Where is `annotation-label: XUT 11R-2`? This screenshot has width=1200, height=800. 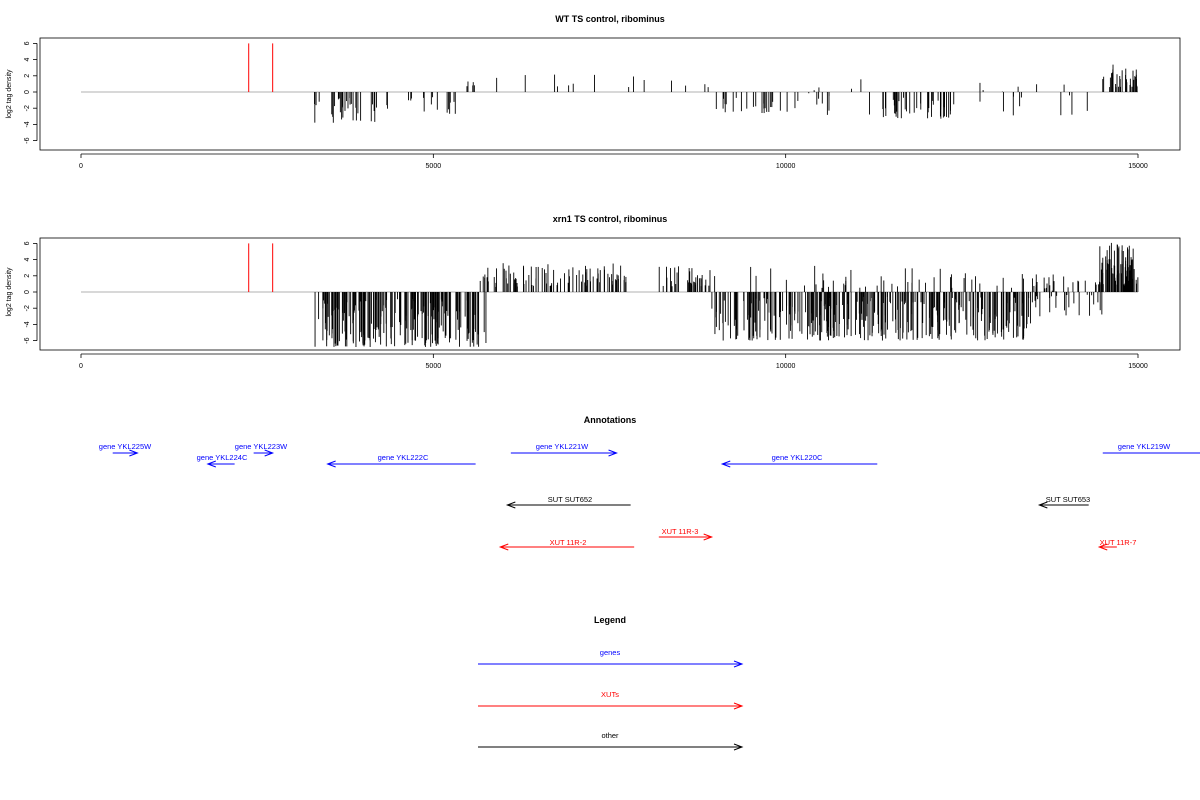 annotation-label: XUT 11R-2 is located at coordinates (568, 542).